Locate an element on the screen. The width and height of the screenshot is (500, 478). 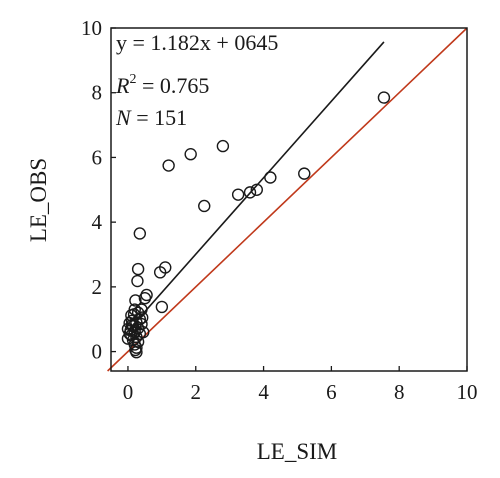
x-tick-label: 10 is located at coordinates (467, 392).